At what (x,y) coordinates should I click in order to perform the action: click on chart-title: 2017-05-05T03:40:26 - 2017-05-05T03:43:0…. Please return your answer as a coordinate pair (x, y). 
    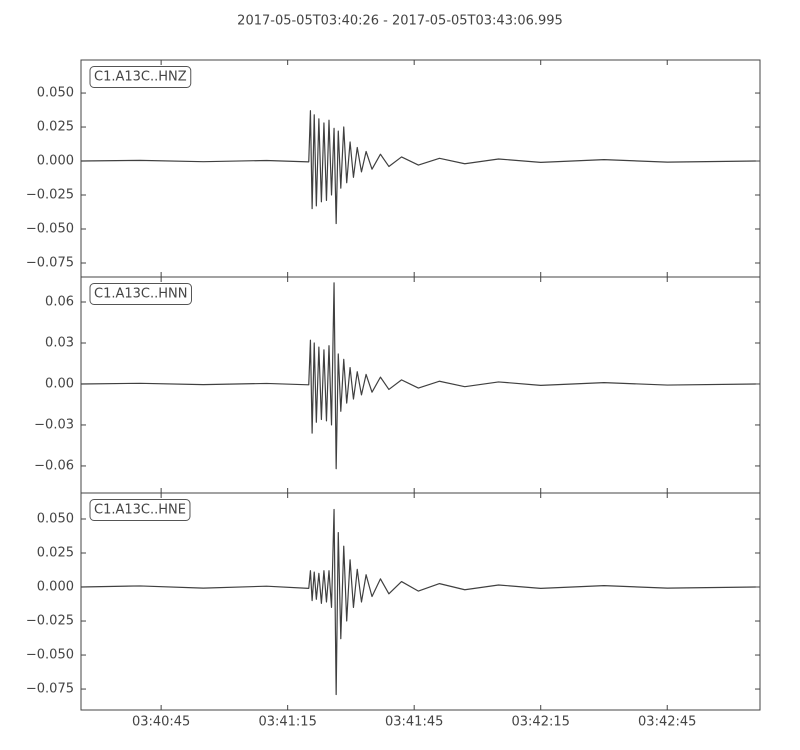
    Looking at the image, I should click on (400, 21).